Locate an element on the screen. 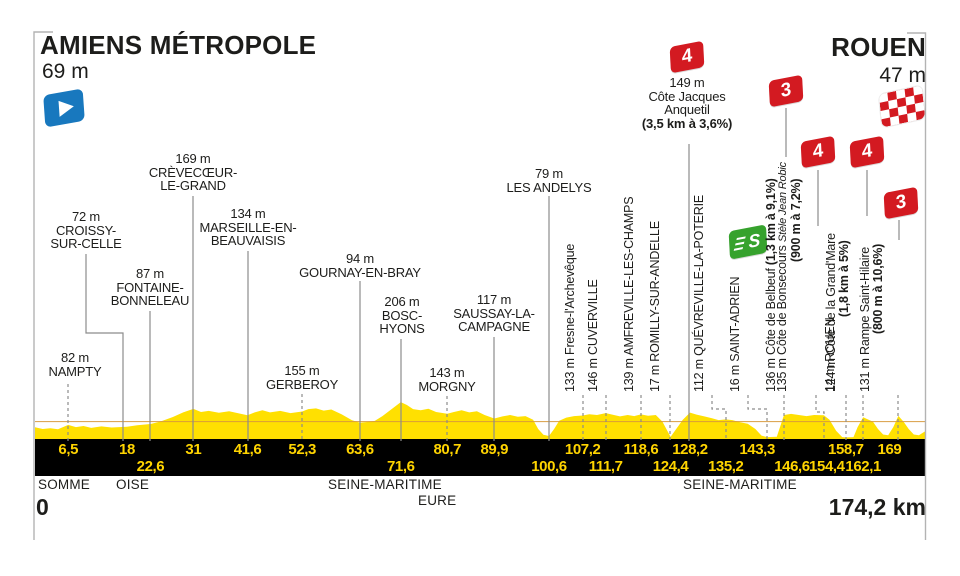 Image resolution: width=960 pixels, height=576 pixels. label-text: 82 m is located at coordinates (75, 357).